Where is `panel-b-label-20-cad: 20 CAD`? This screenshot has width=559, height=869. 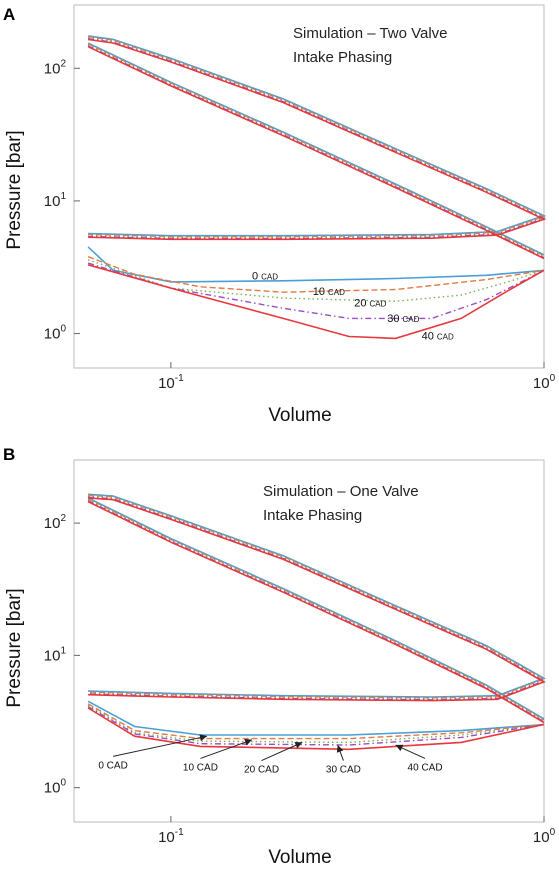
panel-b-label-20-cad: 20 CAD is located at coordinates (261, 770).